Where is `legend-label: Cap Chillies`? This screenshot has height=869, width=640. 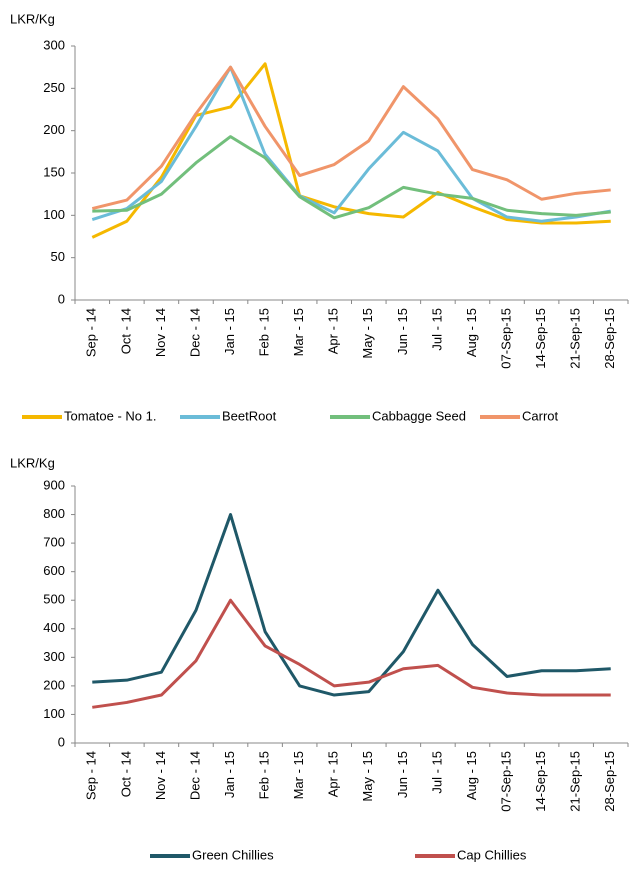 legend-label: Cap Chillies is located at coordinates (492, 854).